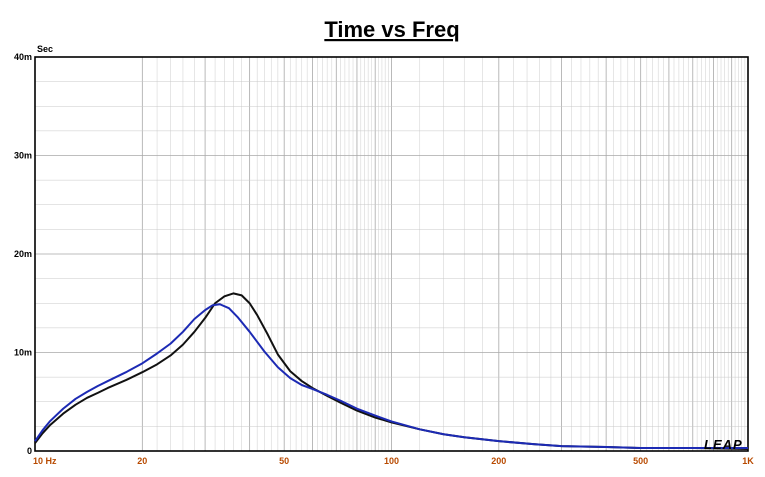 The image size is (765, 477). I want to click on x-tick-label: 50, so click(284, 461).